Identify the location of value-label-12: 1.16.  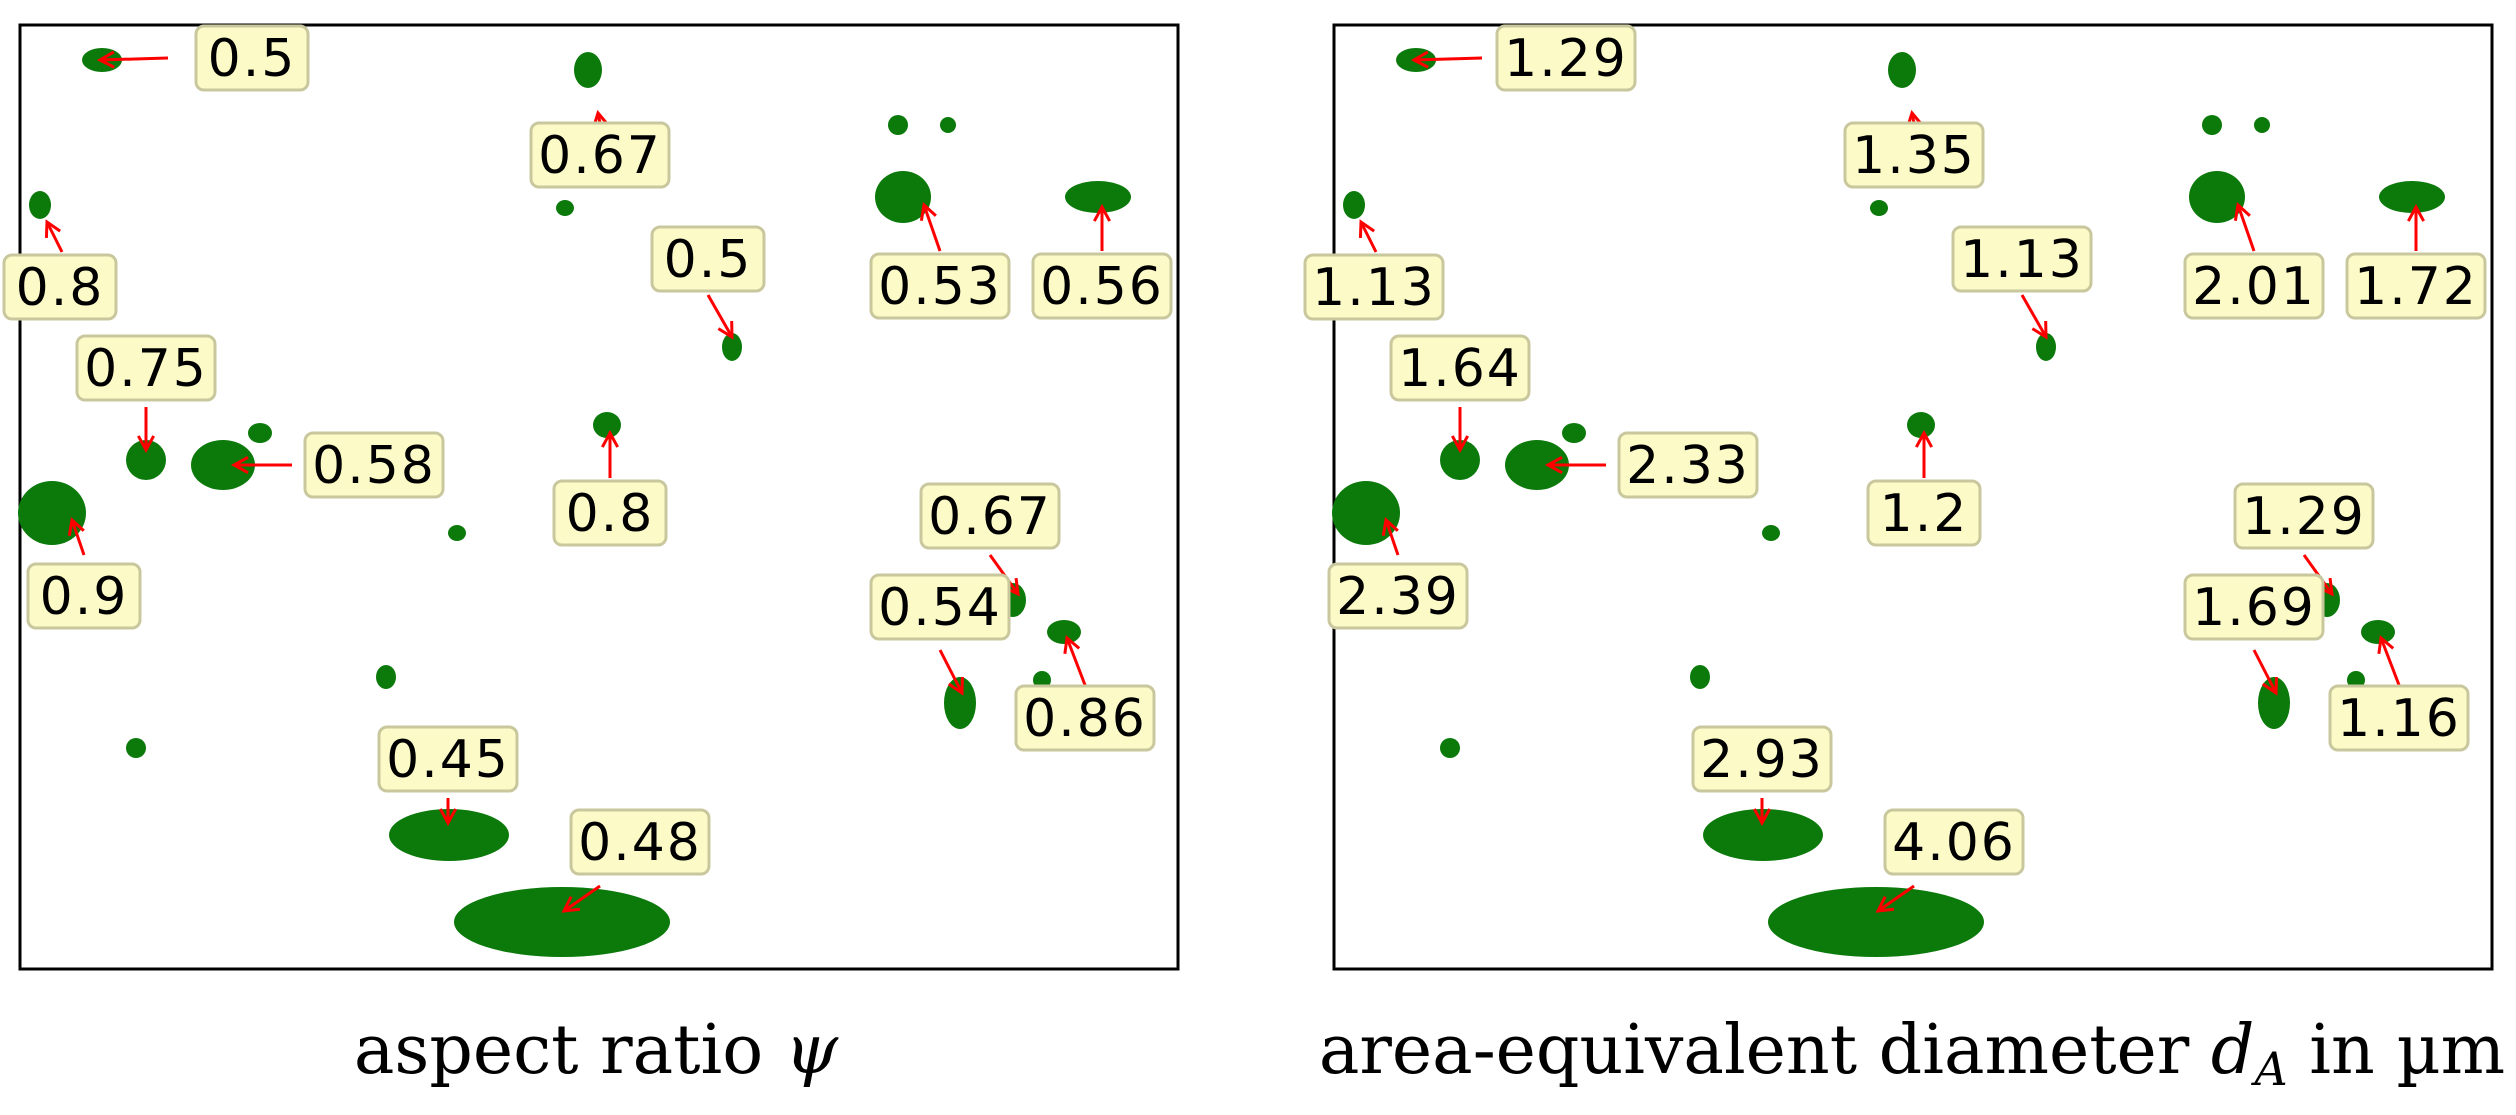
(2399, 719).